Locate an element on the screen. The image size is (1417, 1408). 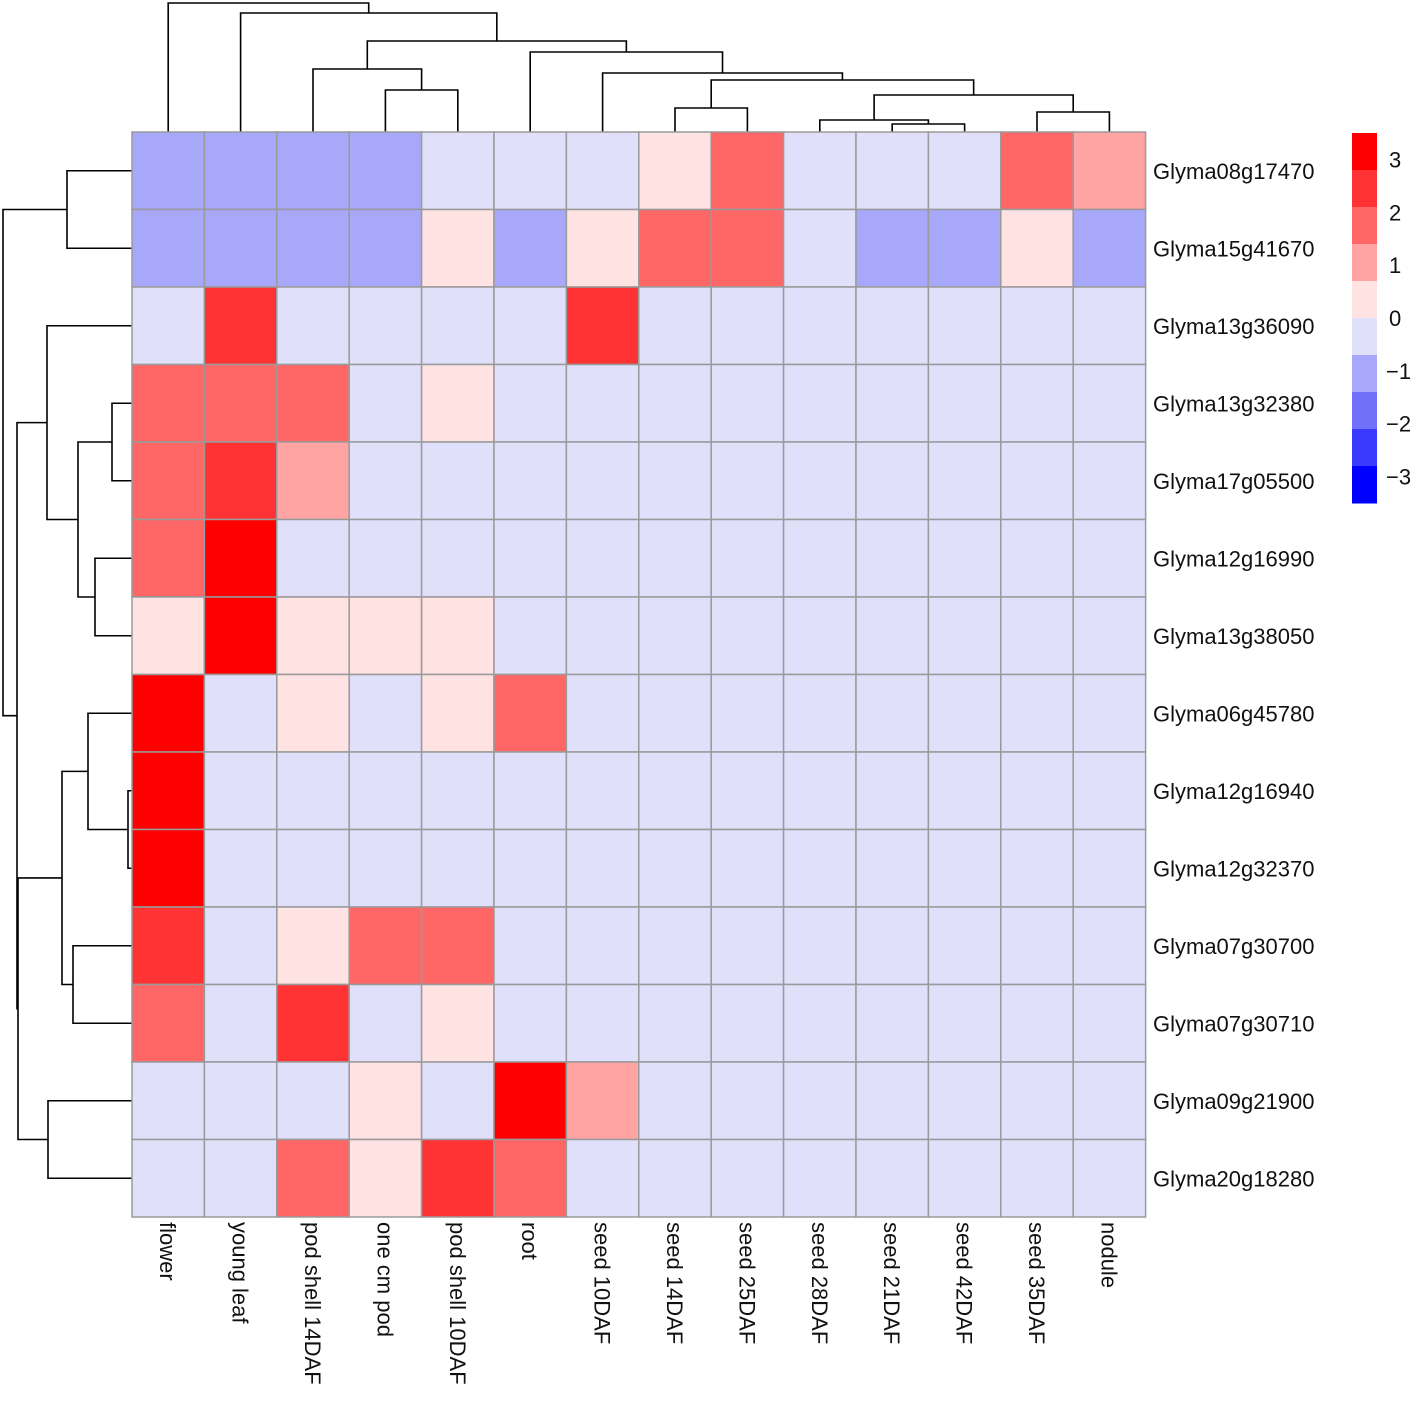
column-label: flower is located at coordinates (167, 1251).